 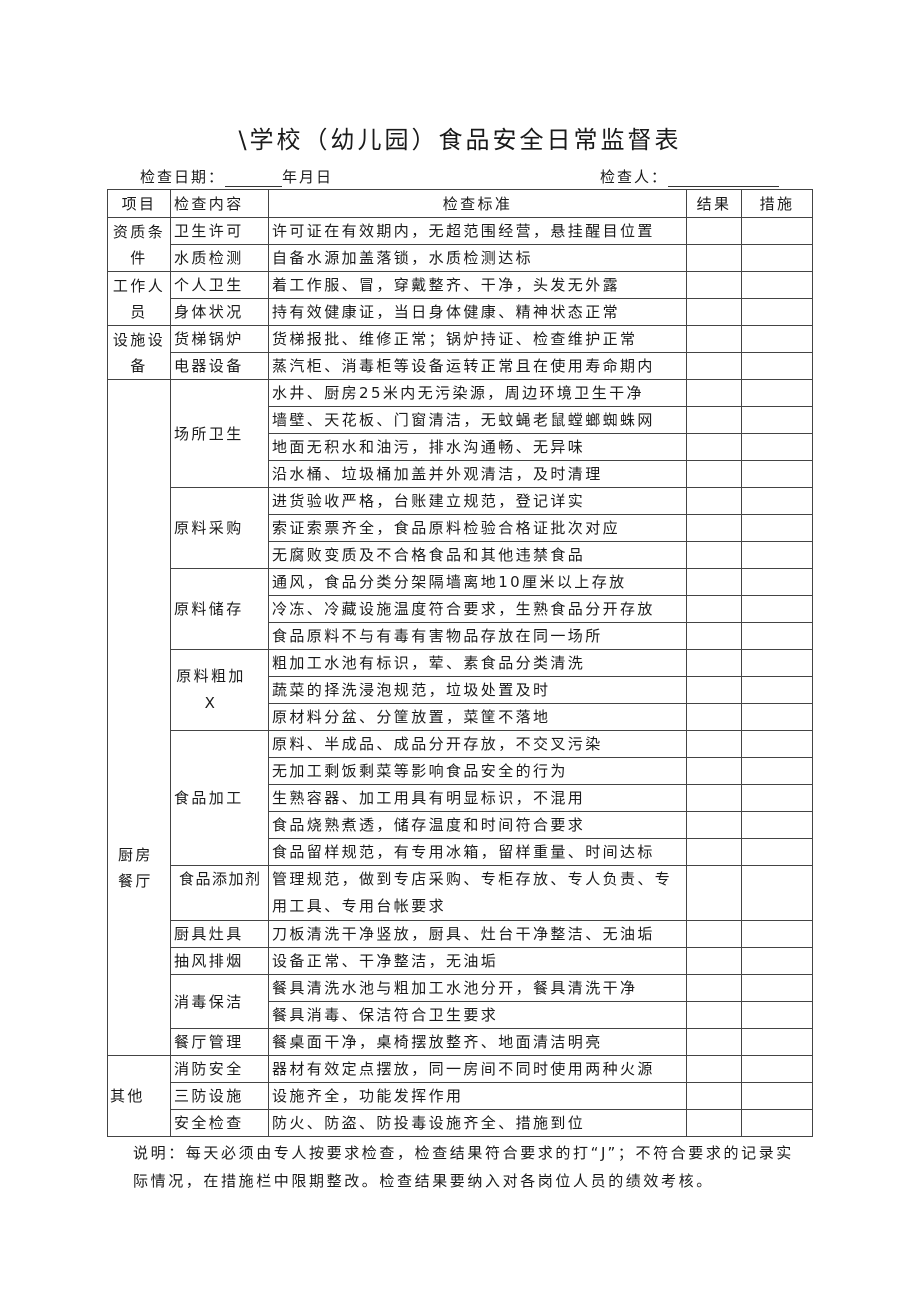 What do you see at coordinates (460, 825) in the screenshot?
I see `table-row: 食品烧熟煮透，储存温度和时间符合要求` at bounding box center [460, 825].